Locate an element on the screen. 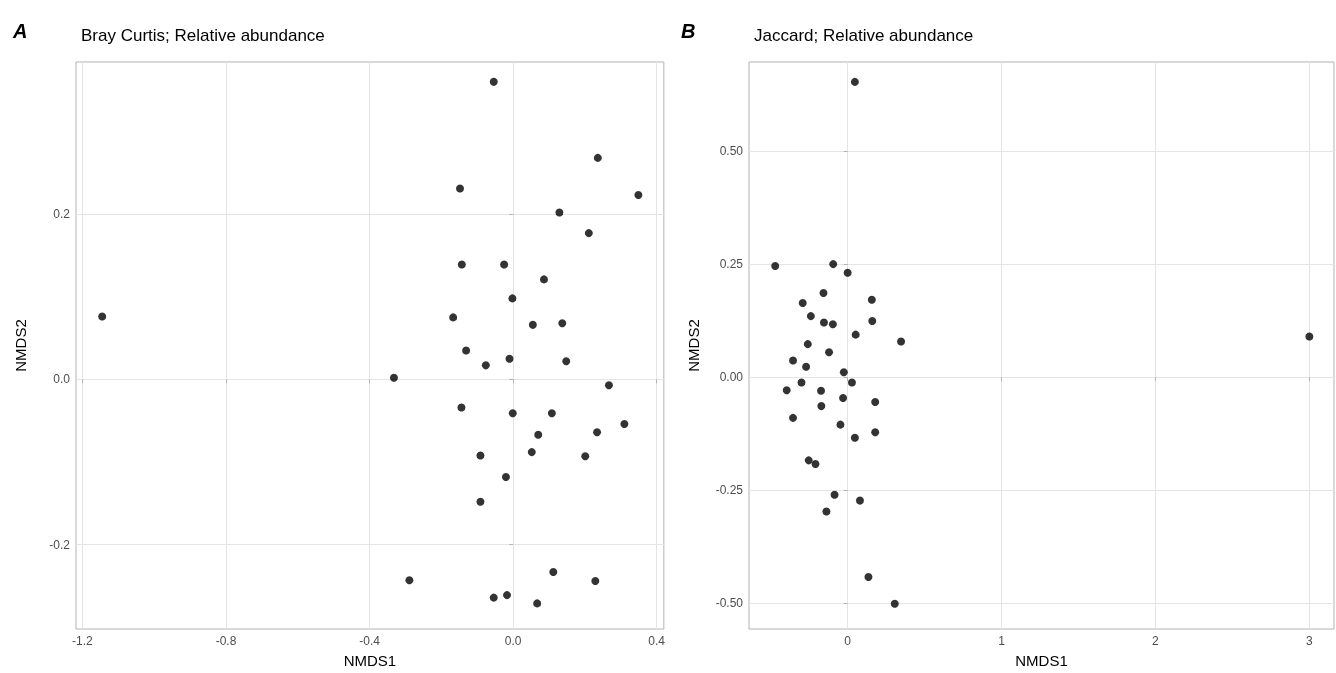  y-tick-label: 0.00 is located at coordinates (731, 377).